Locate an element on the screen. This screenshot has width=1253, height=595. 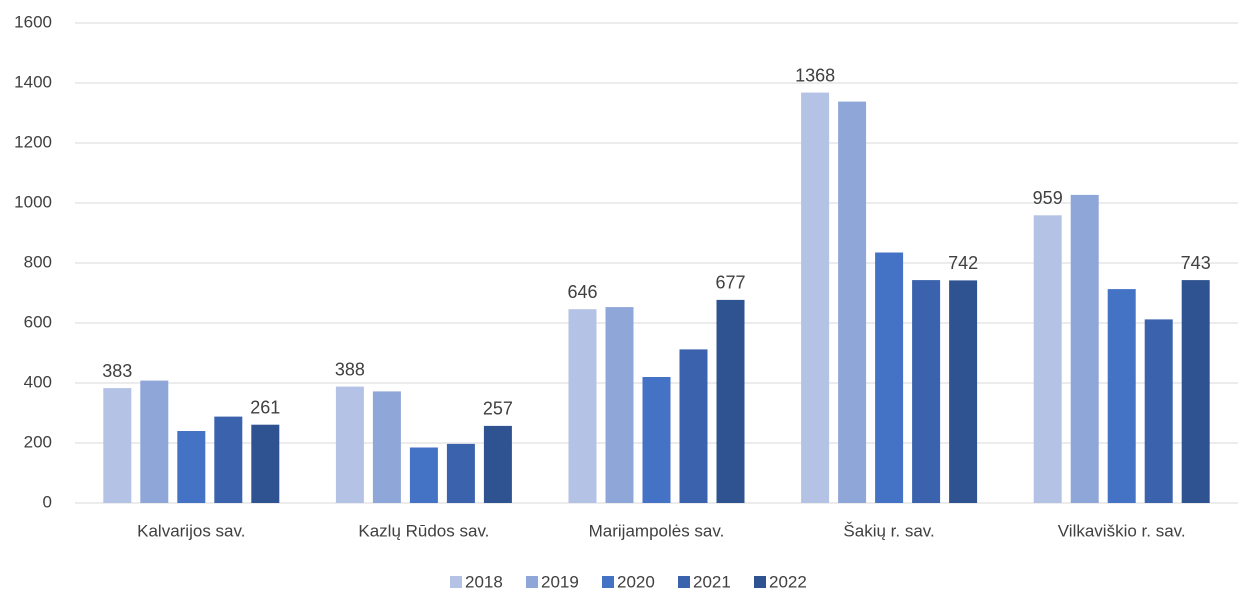
y-tick-label: 800 is located at coordinates (38, 261).